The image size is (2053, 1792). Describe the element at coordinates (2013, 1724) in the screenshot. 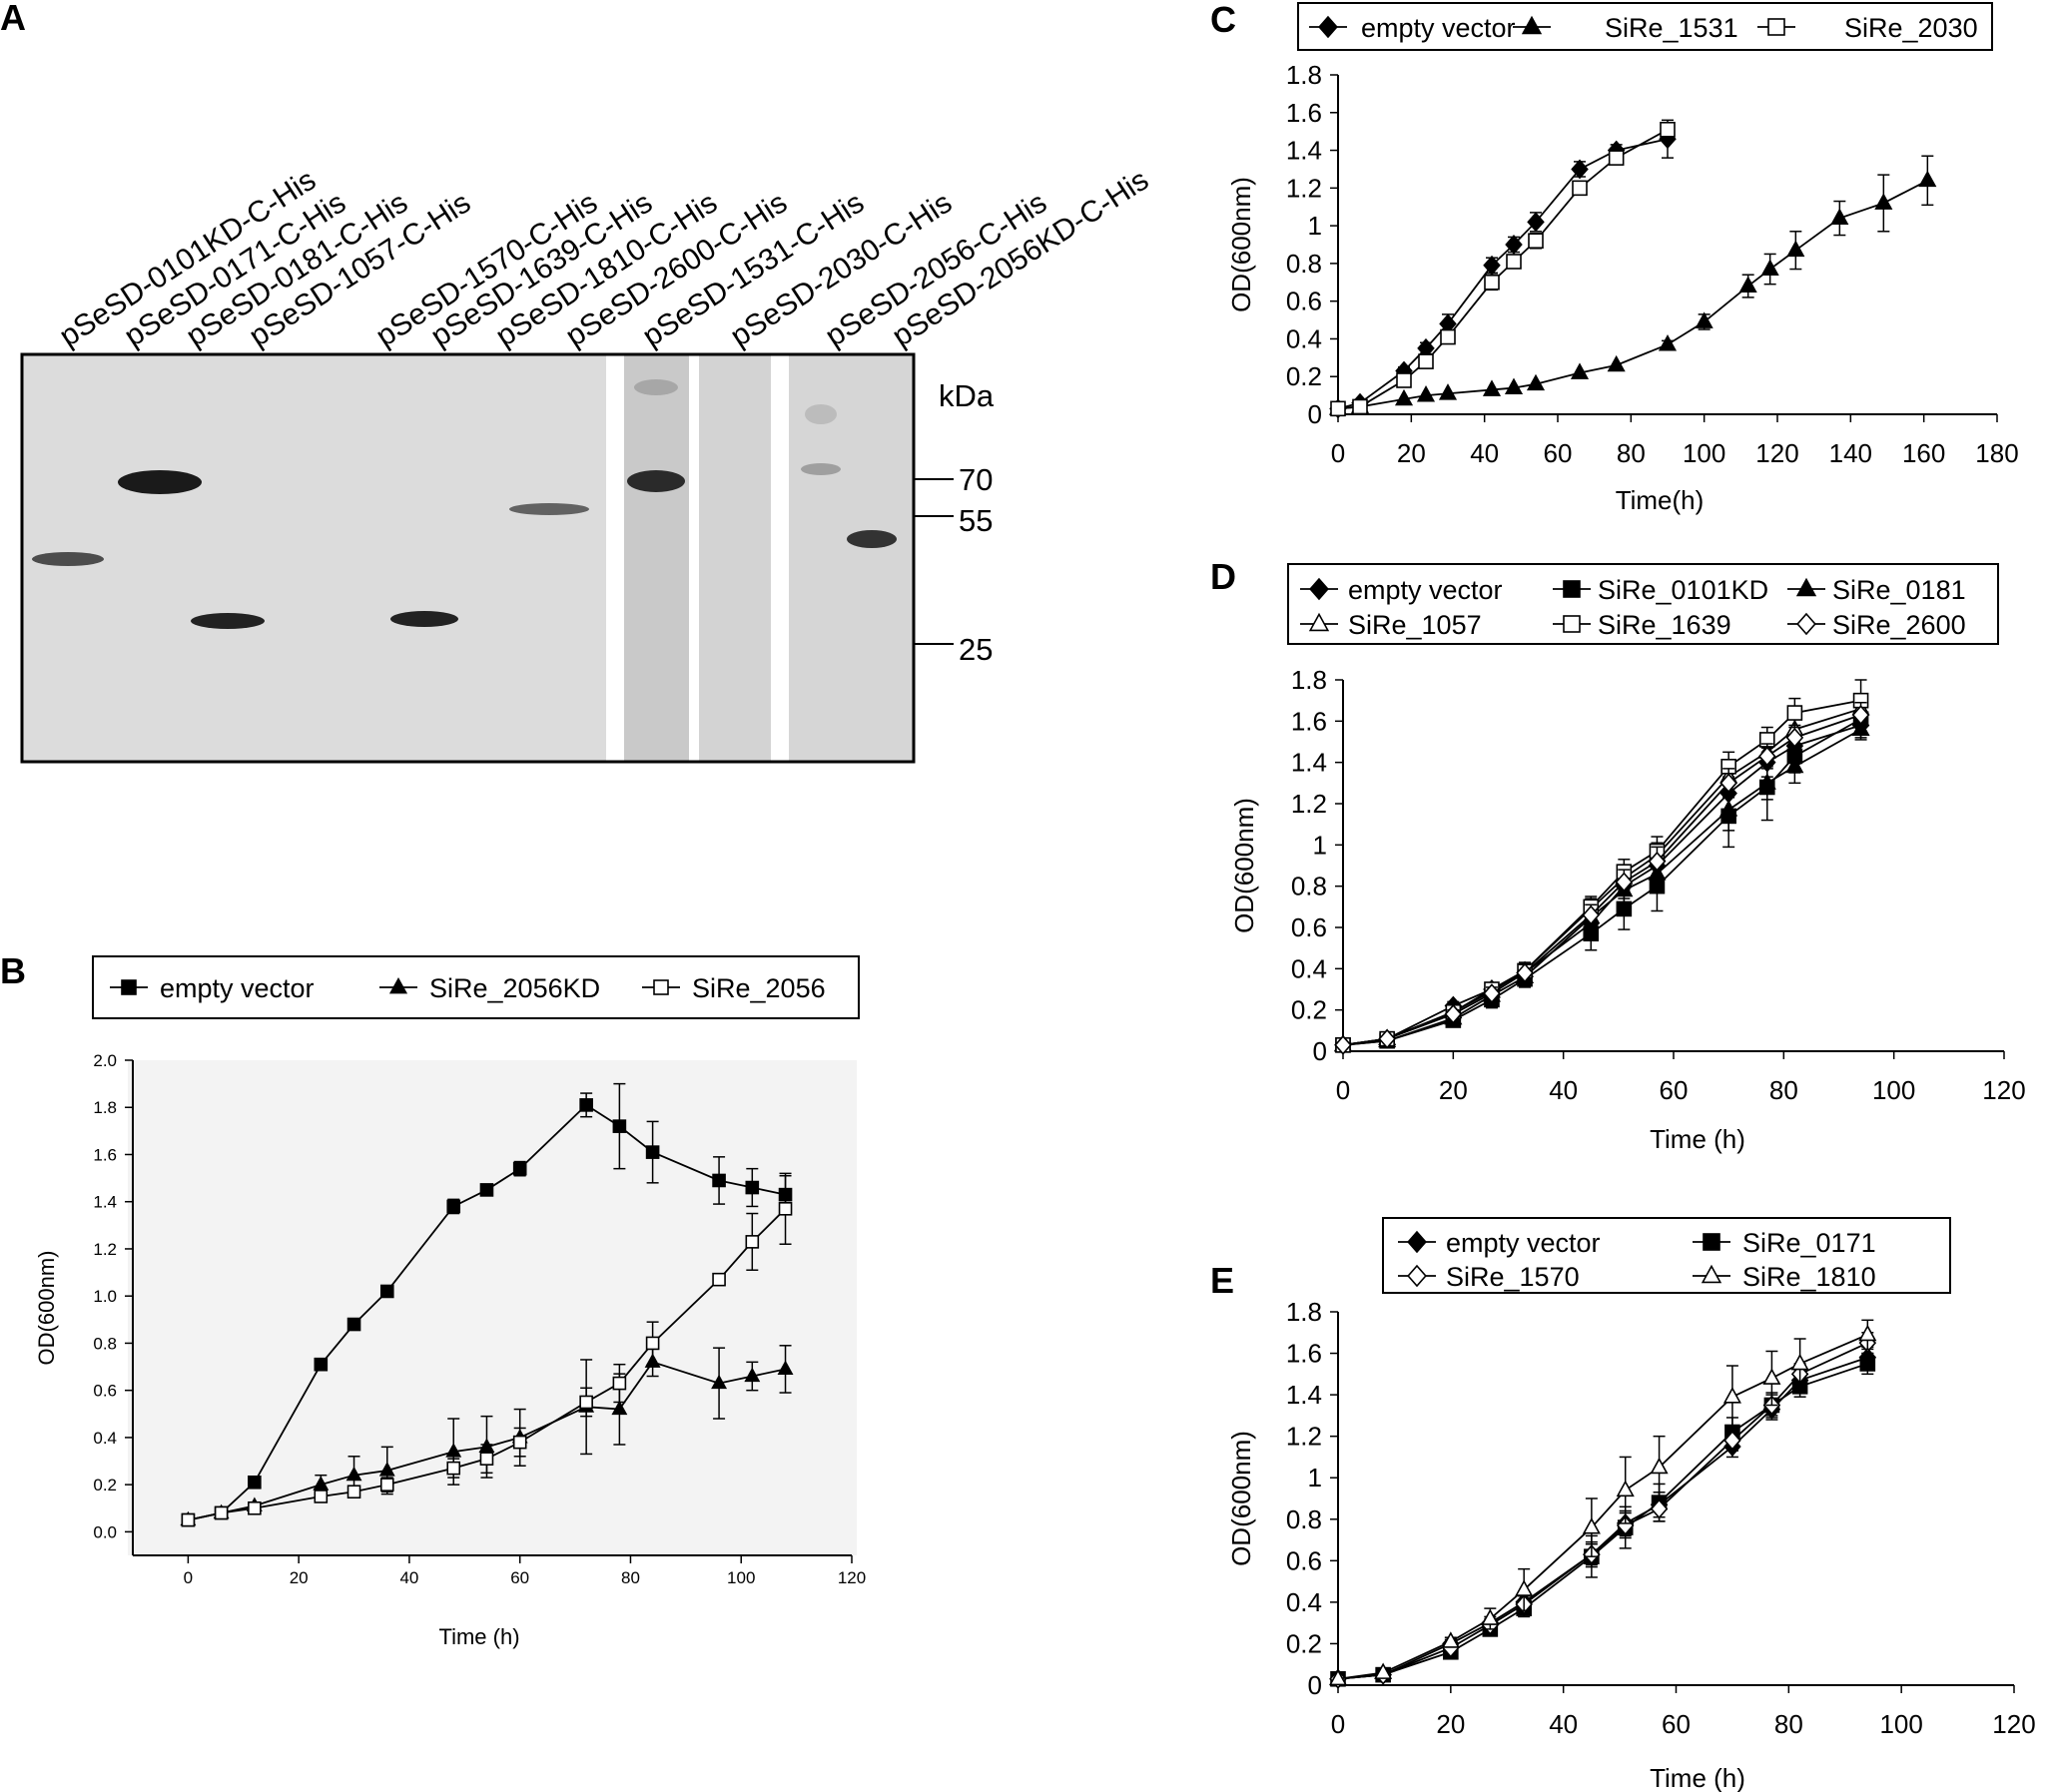

I see `panel-e-x-tick-label: 120` at that location.